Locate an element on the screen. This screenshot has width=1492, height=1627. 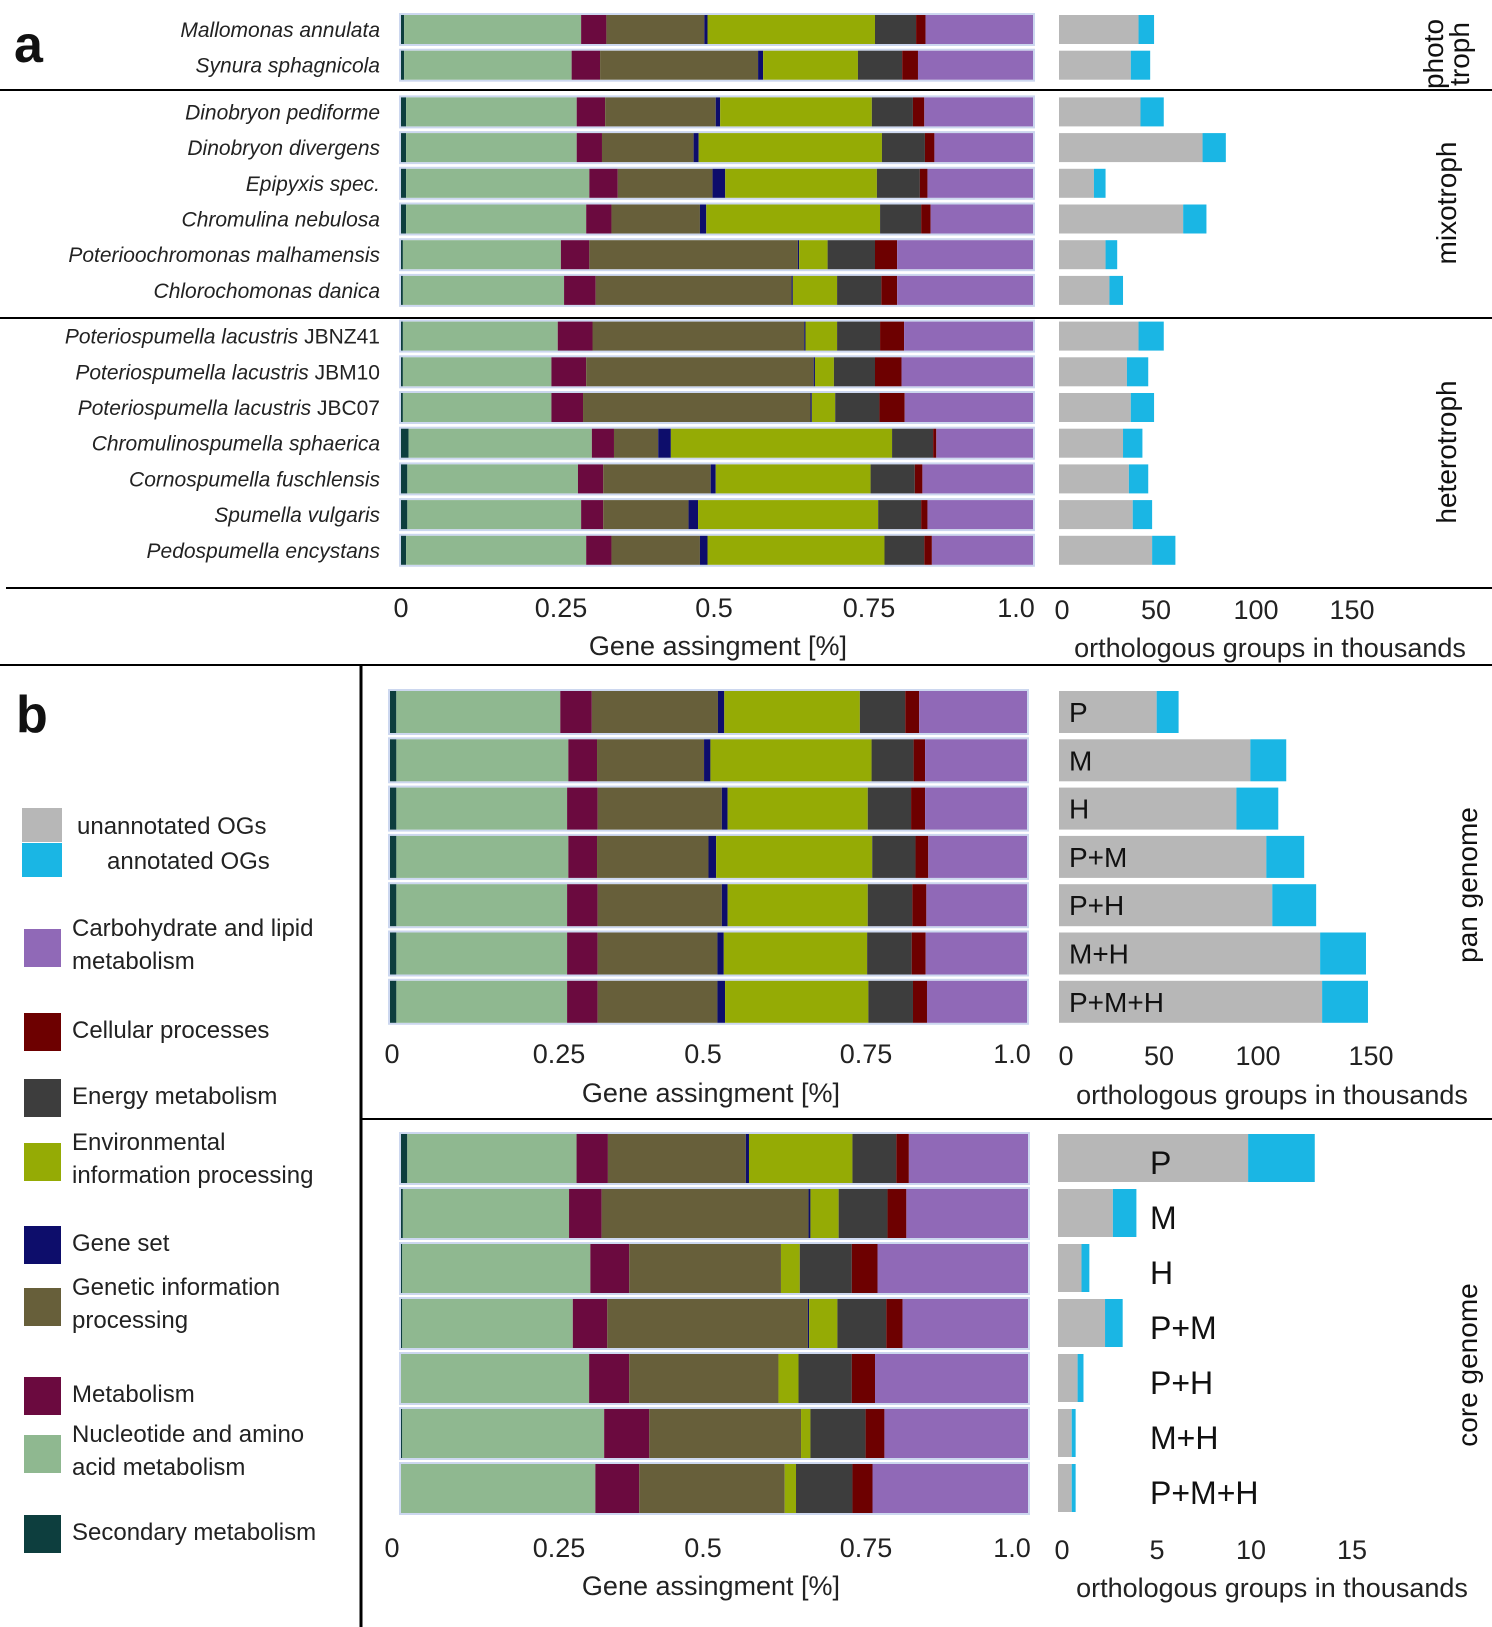
species-label: Synura sphagnicola is located at coordinates (288, 66).